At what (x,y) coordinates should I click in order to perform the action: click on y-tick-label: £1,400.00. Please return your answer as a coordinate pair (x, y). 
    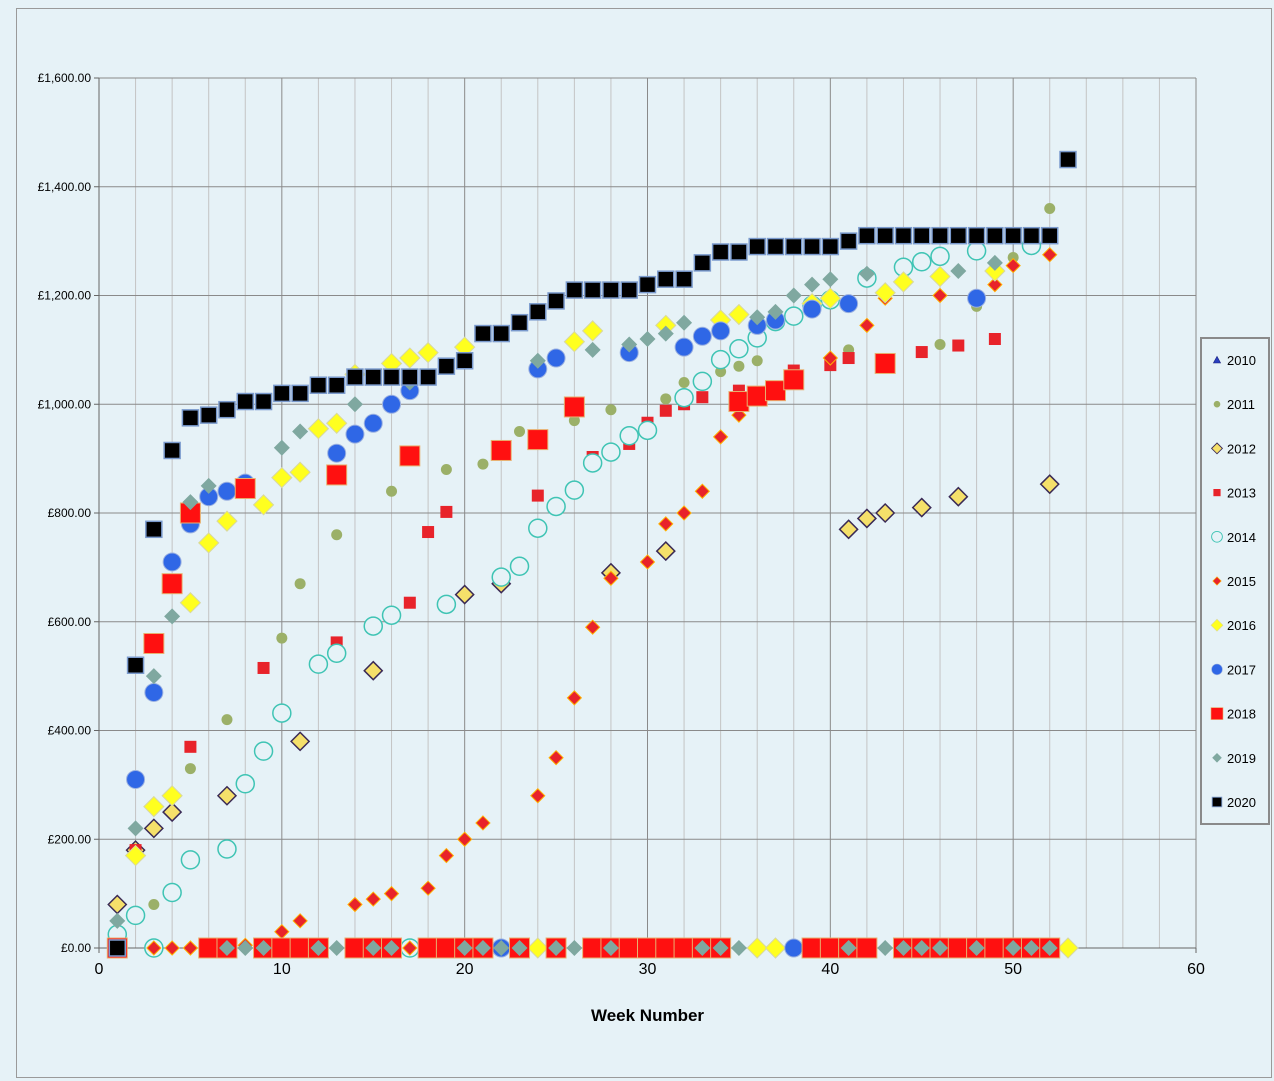
    Looking at the image, I should click on (65, 187).